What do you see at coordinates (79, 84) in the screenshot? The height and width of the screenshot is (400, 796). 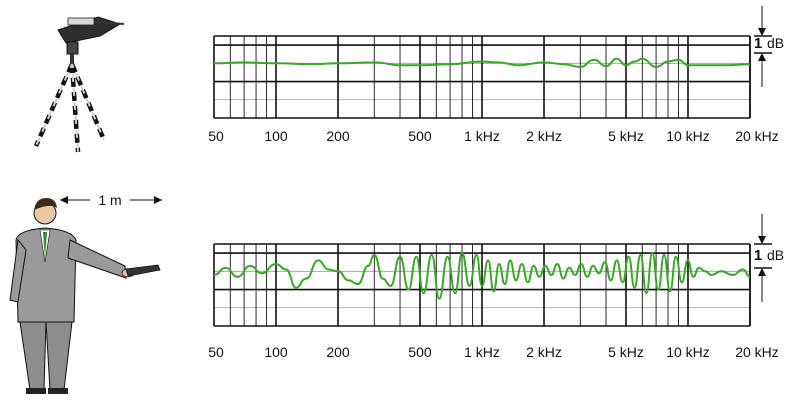 I see `tripod-microphone-illustration` at bounding box center [79, 84].